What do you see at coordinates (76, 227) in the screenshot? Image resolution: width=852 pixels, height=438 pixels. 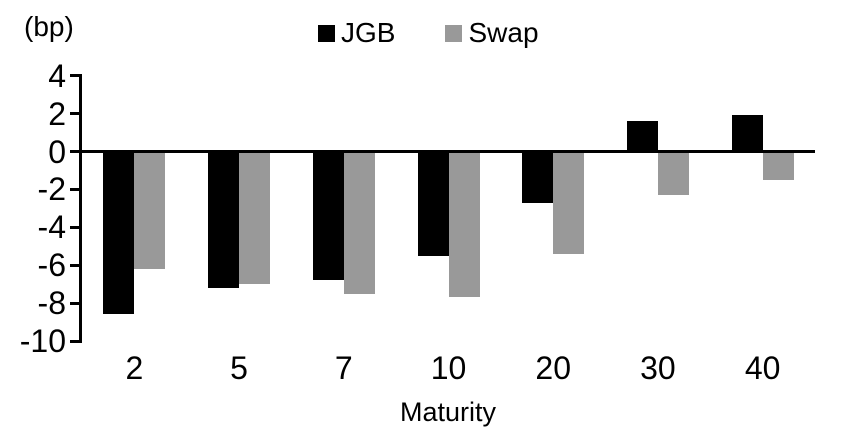 I see `y-tick-mark--4` at bounding box center [76, 227].